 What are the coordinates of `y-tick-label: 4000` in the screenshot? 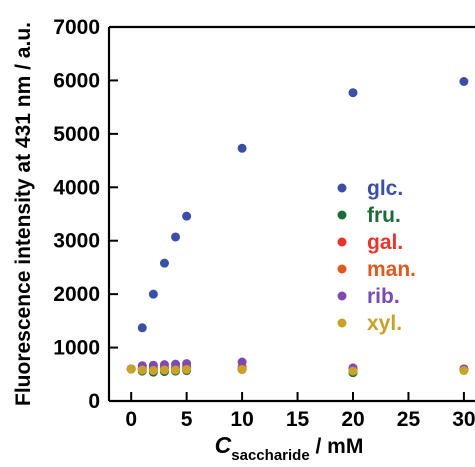 It's located at (76, 187).